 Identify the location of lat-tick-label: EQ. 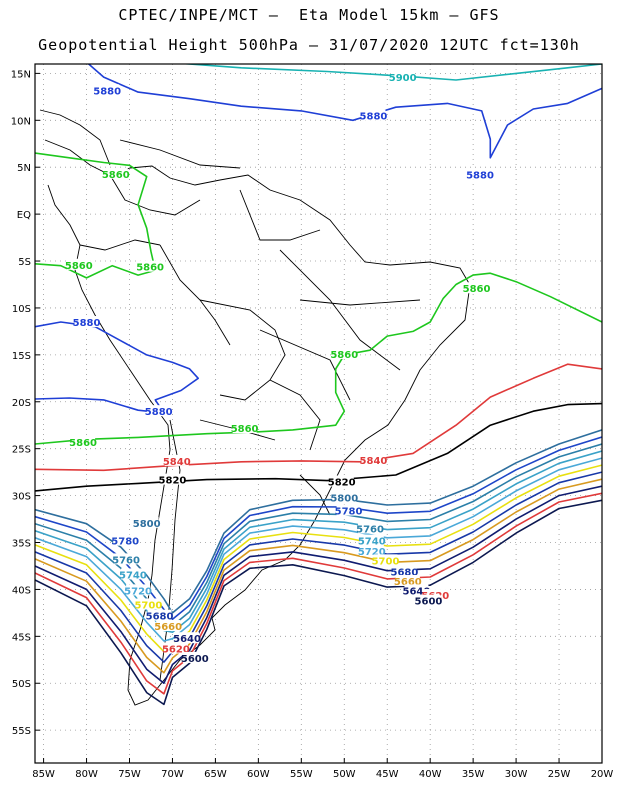
(24, 215).